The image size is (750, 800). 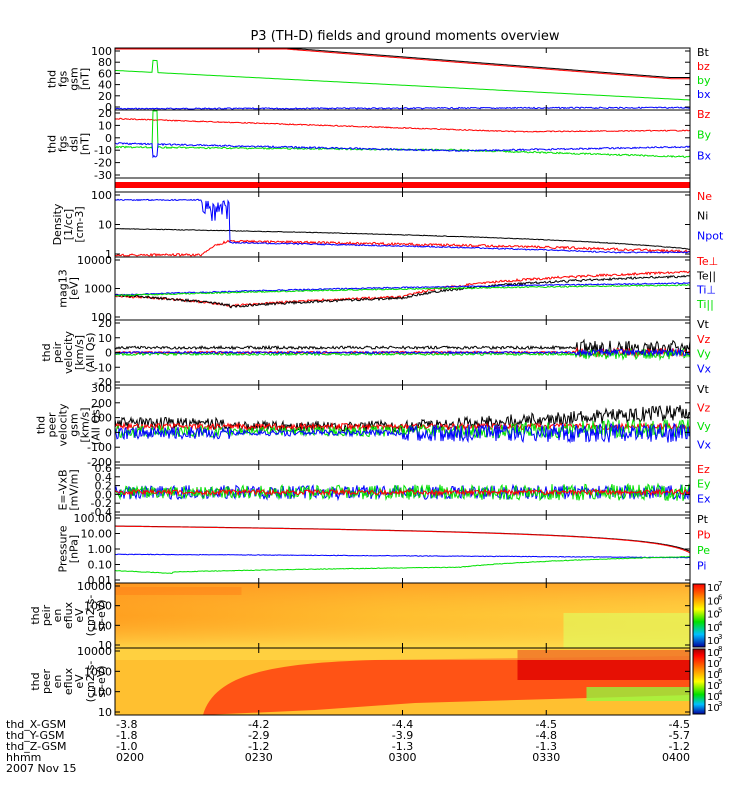 What do you see at coordinates (104, 477) in the screenshot?
I see `y-tick-label: 0.4` at bounding box center [104, 477].